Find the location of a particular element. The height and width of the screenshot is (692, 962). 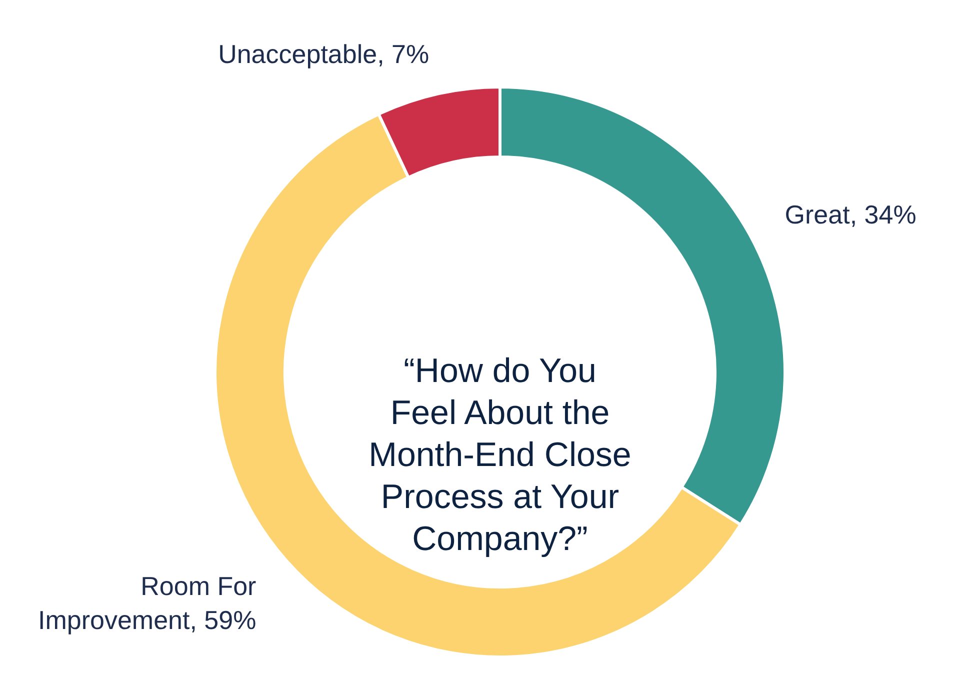

slice-label: Room For Improvement, 59% is located at coordinates (147, 602).